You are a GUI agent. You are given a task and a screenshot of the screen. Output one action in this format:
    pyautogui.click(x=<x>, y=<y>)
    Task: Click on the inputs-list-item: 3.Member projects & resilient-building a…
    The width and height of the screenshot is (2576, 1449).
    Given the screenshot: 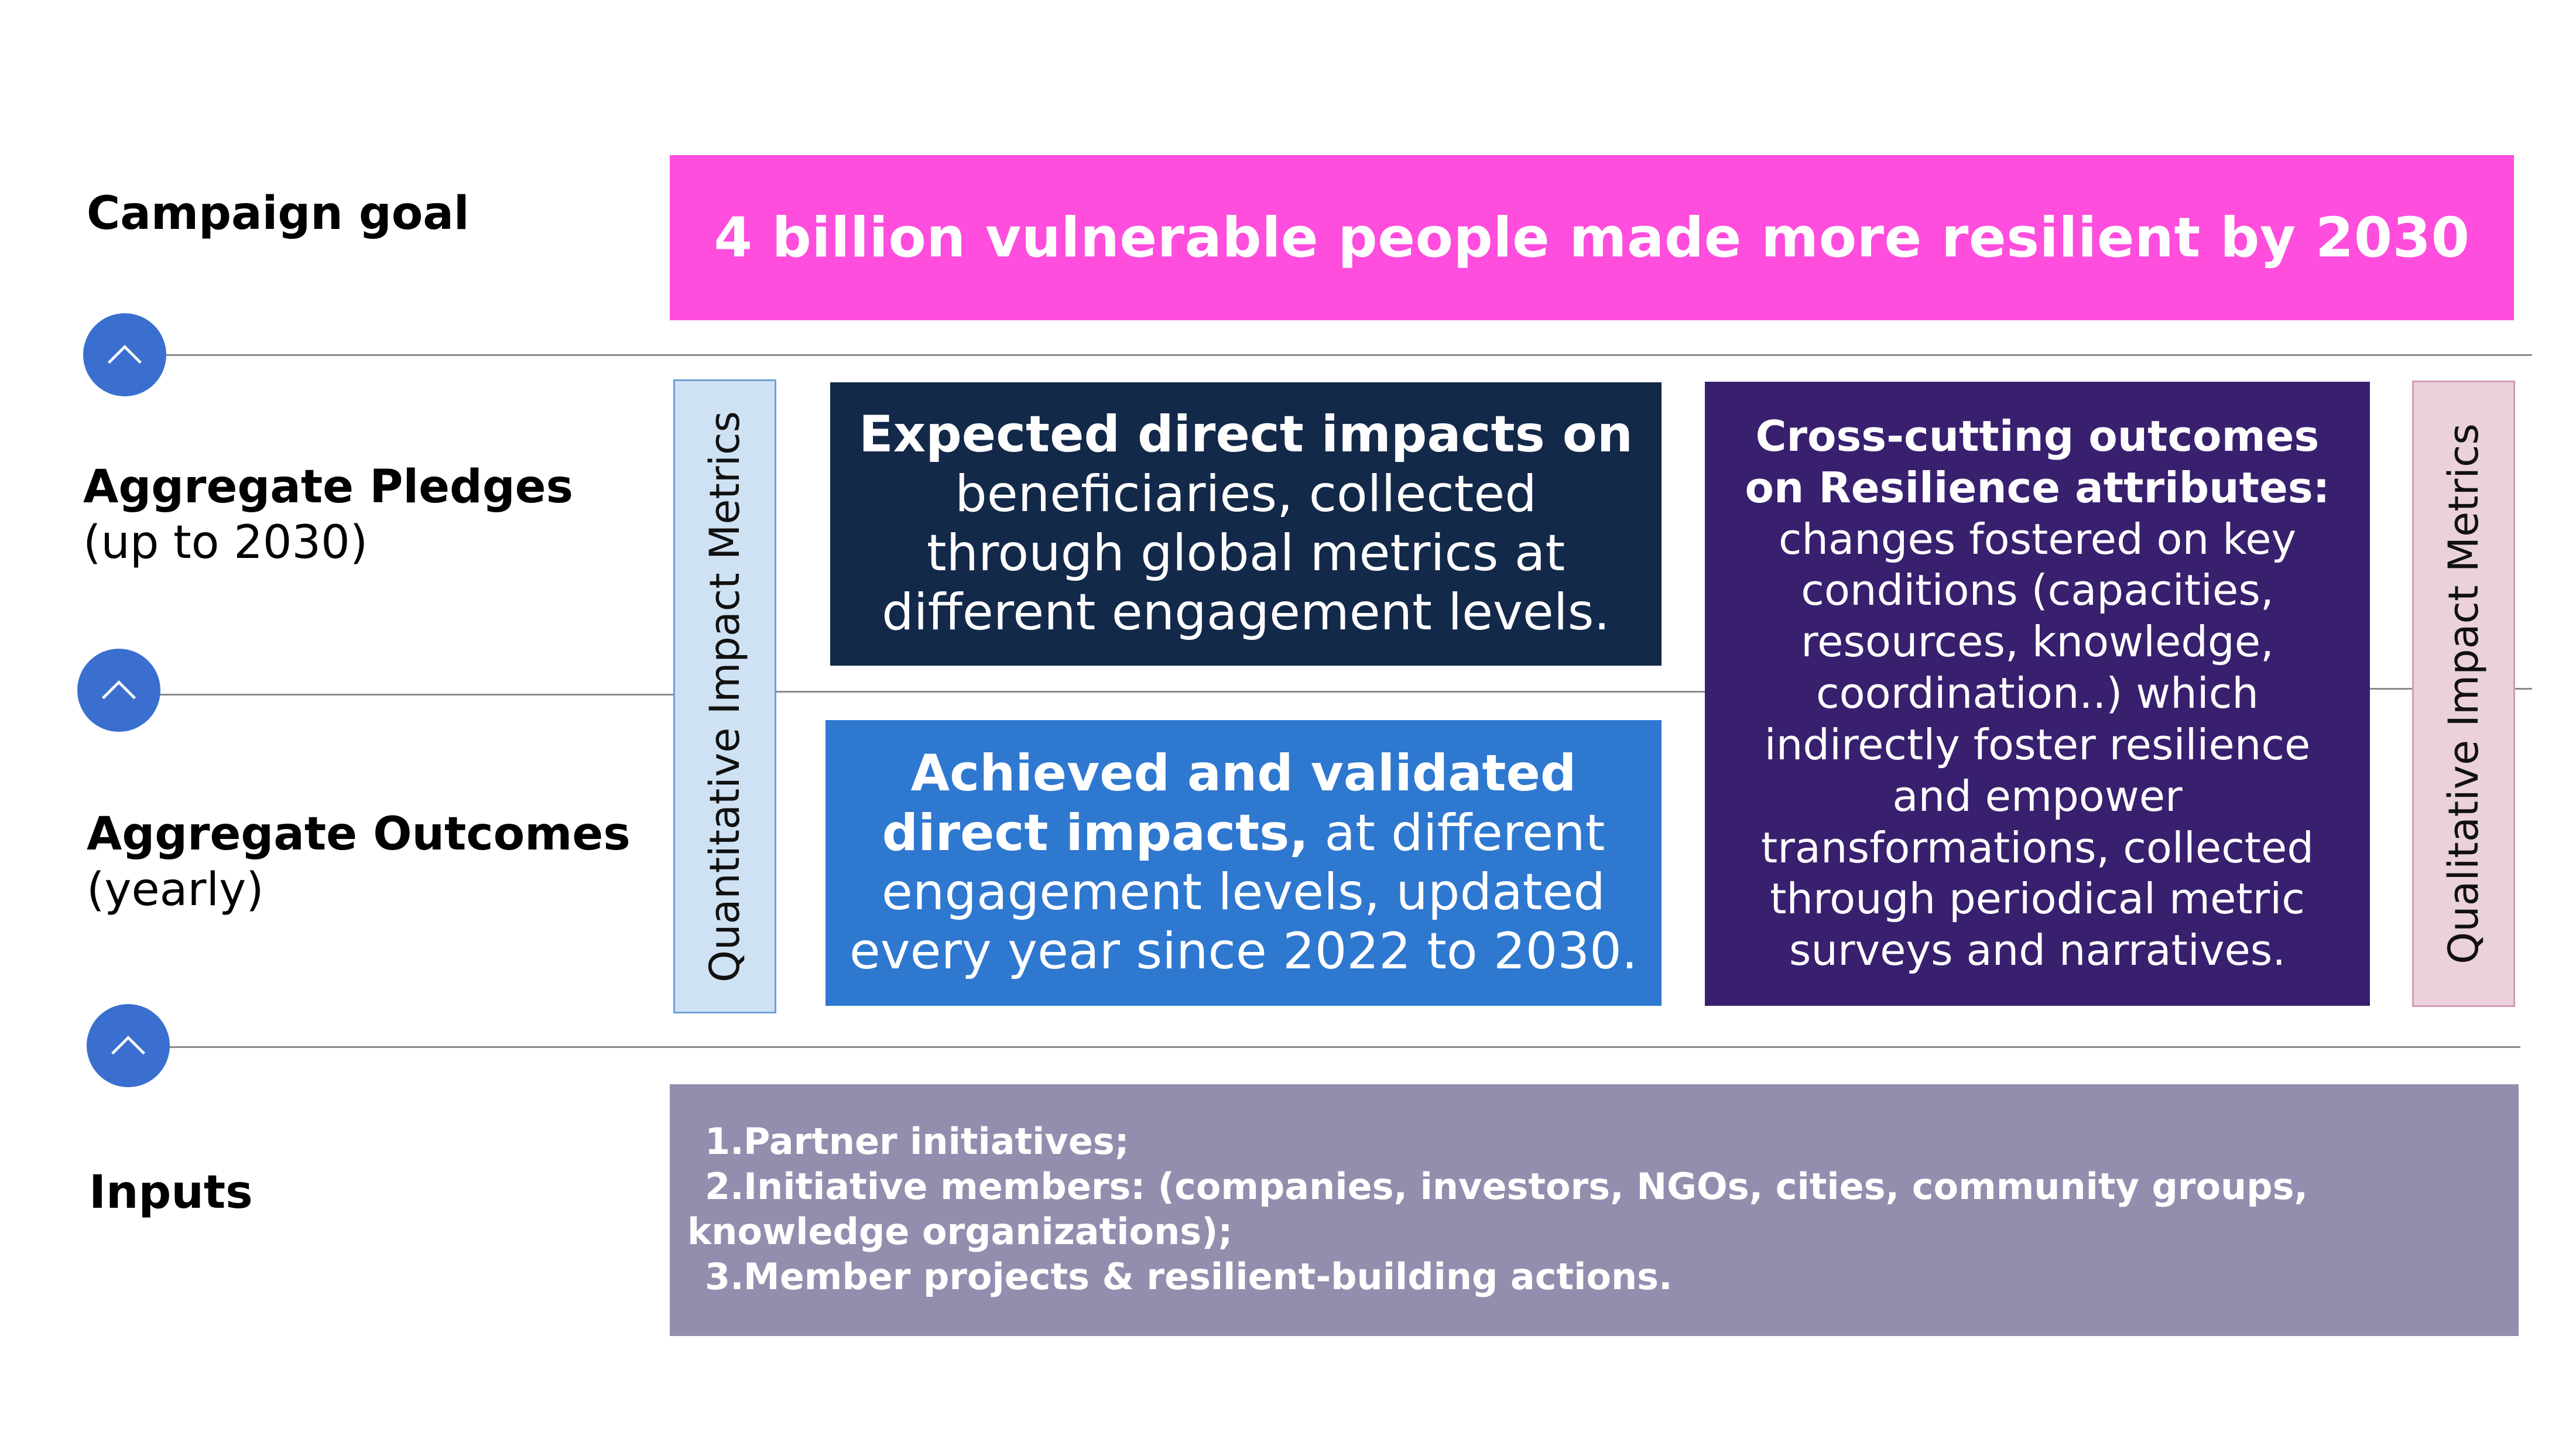 What is the action you would take?
    pyautogui.click(x=1189, y=1276)
    